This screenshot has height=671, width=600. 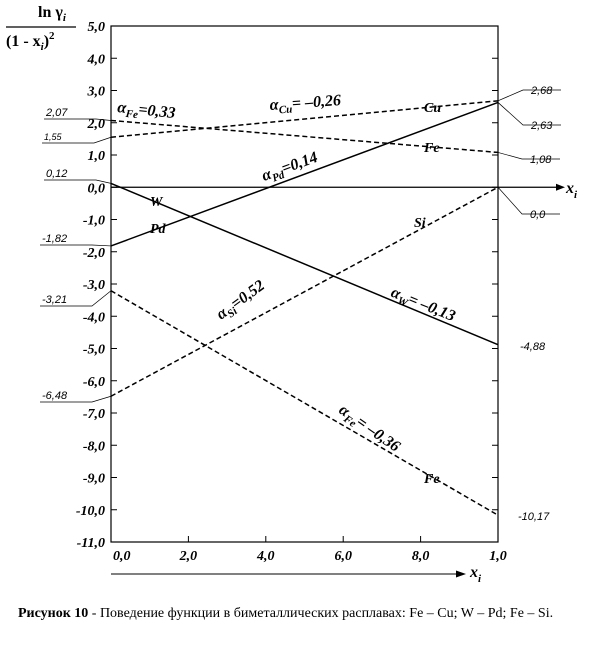 What do you see at coordinates (97, 188) in the screenshot?
I see `y-tick-label: 0,0` at bounding box center [97, 188].